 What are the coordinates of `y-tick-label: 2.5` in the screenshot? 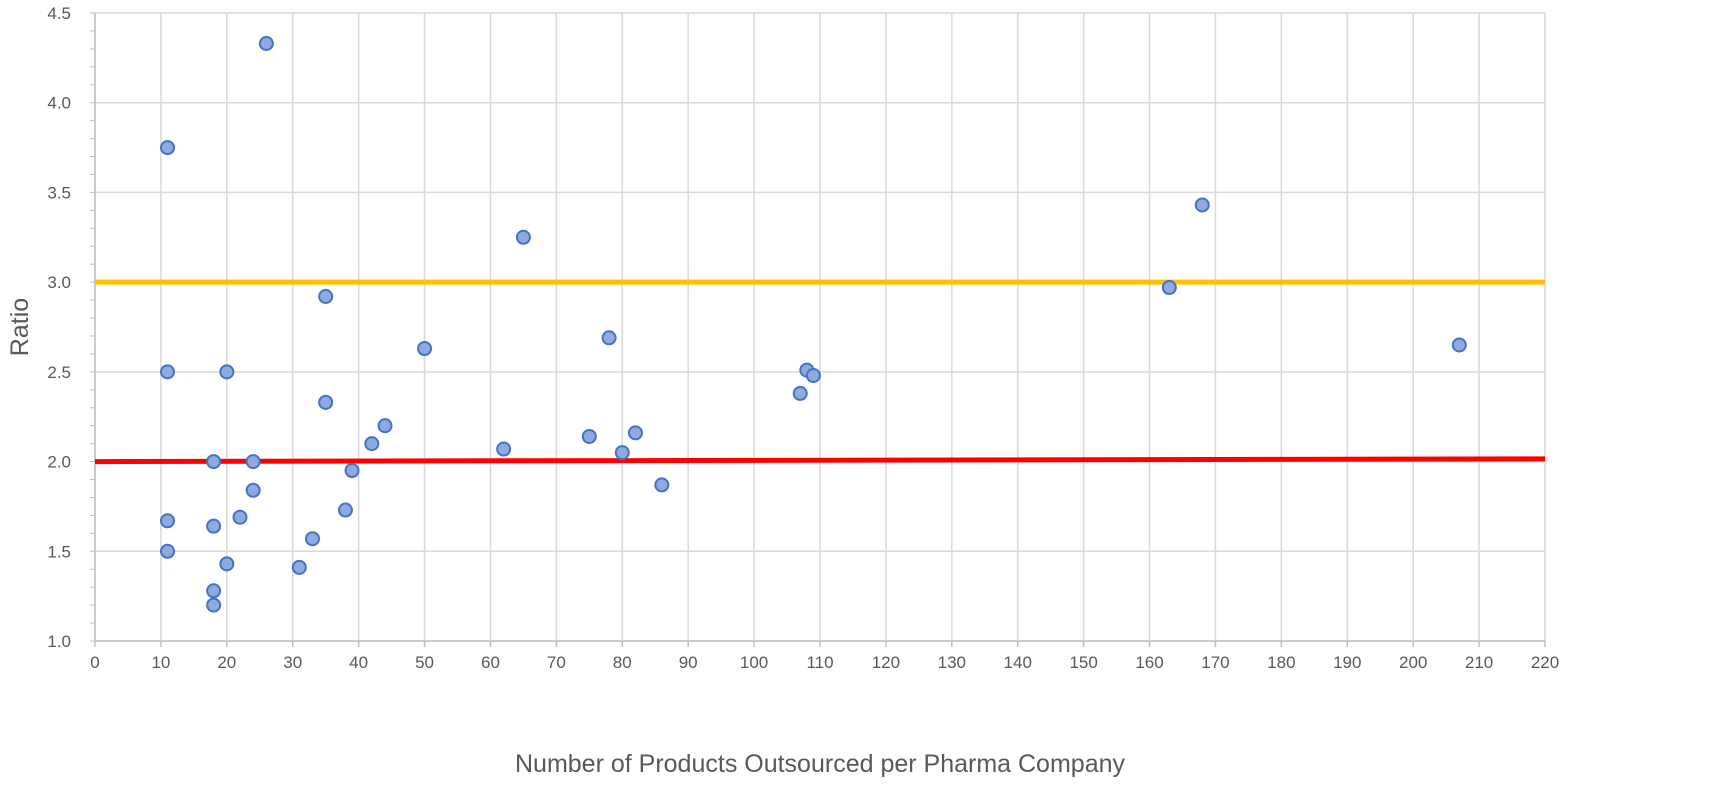 It's located at (59, 372).